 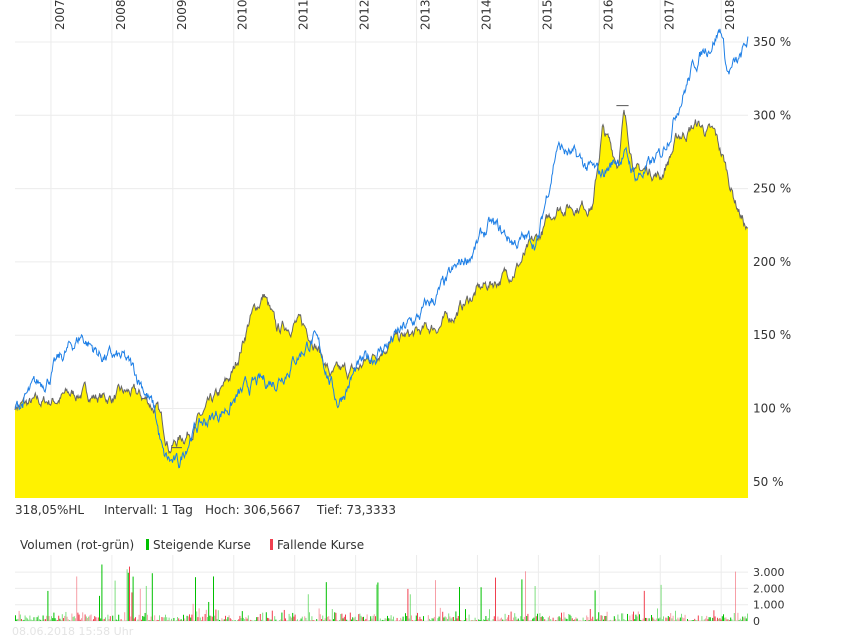 I want to click on x-tick-label: 2011, so click(x=304, y=15).